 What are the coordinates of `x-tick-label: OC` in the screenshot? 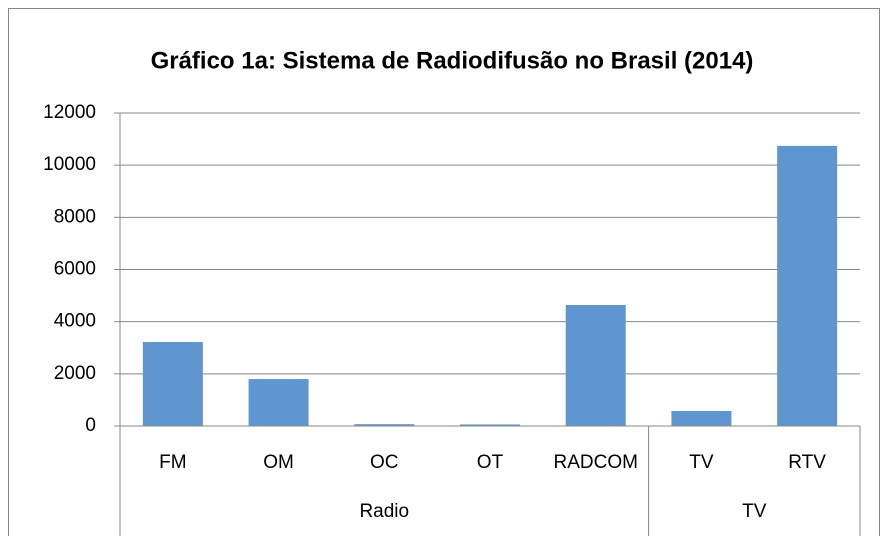 It's located at (384, 462).